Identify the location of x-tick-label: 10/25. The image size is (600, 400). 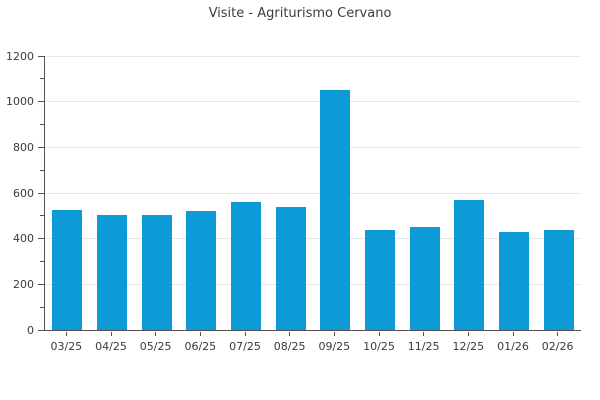
(379, 346).